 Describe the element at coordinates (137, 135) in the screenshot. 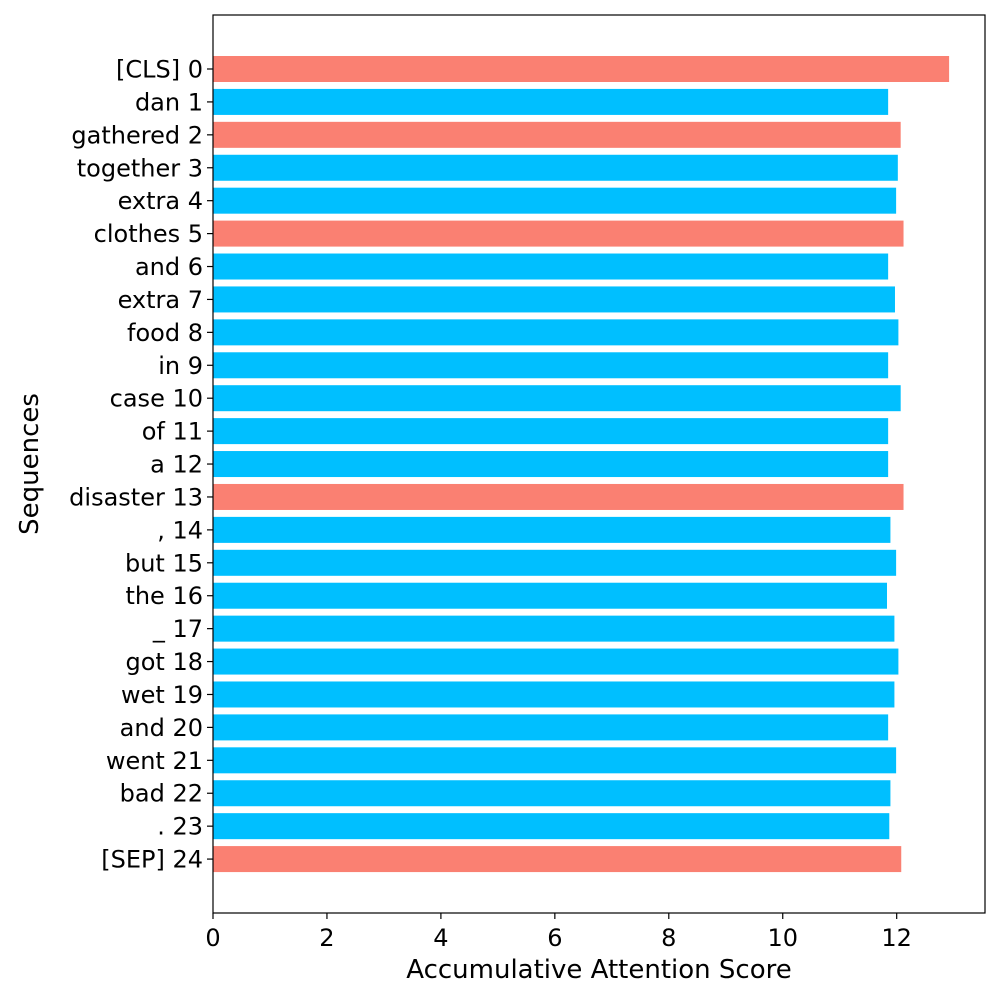

I see `y-tick-label: gathered 2` at that location.